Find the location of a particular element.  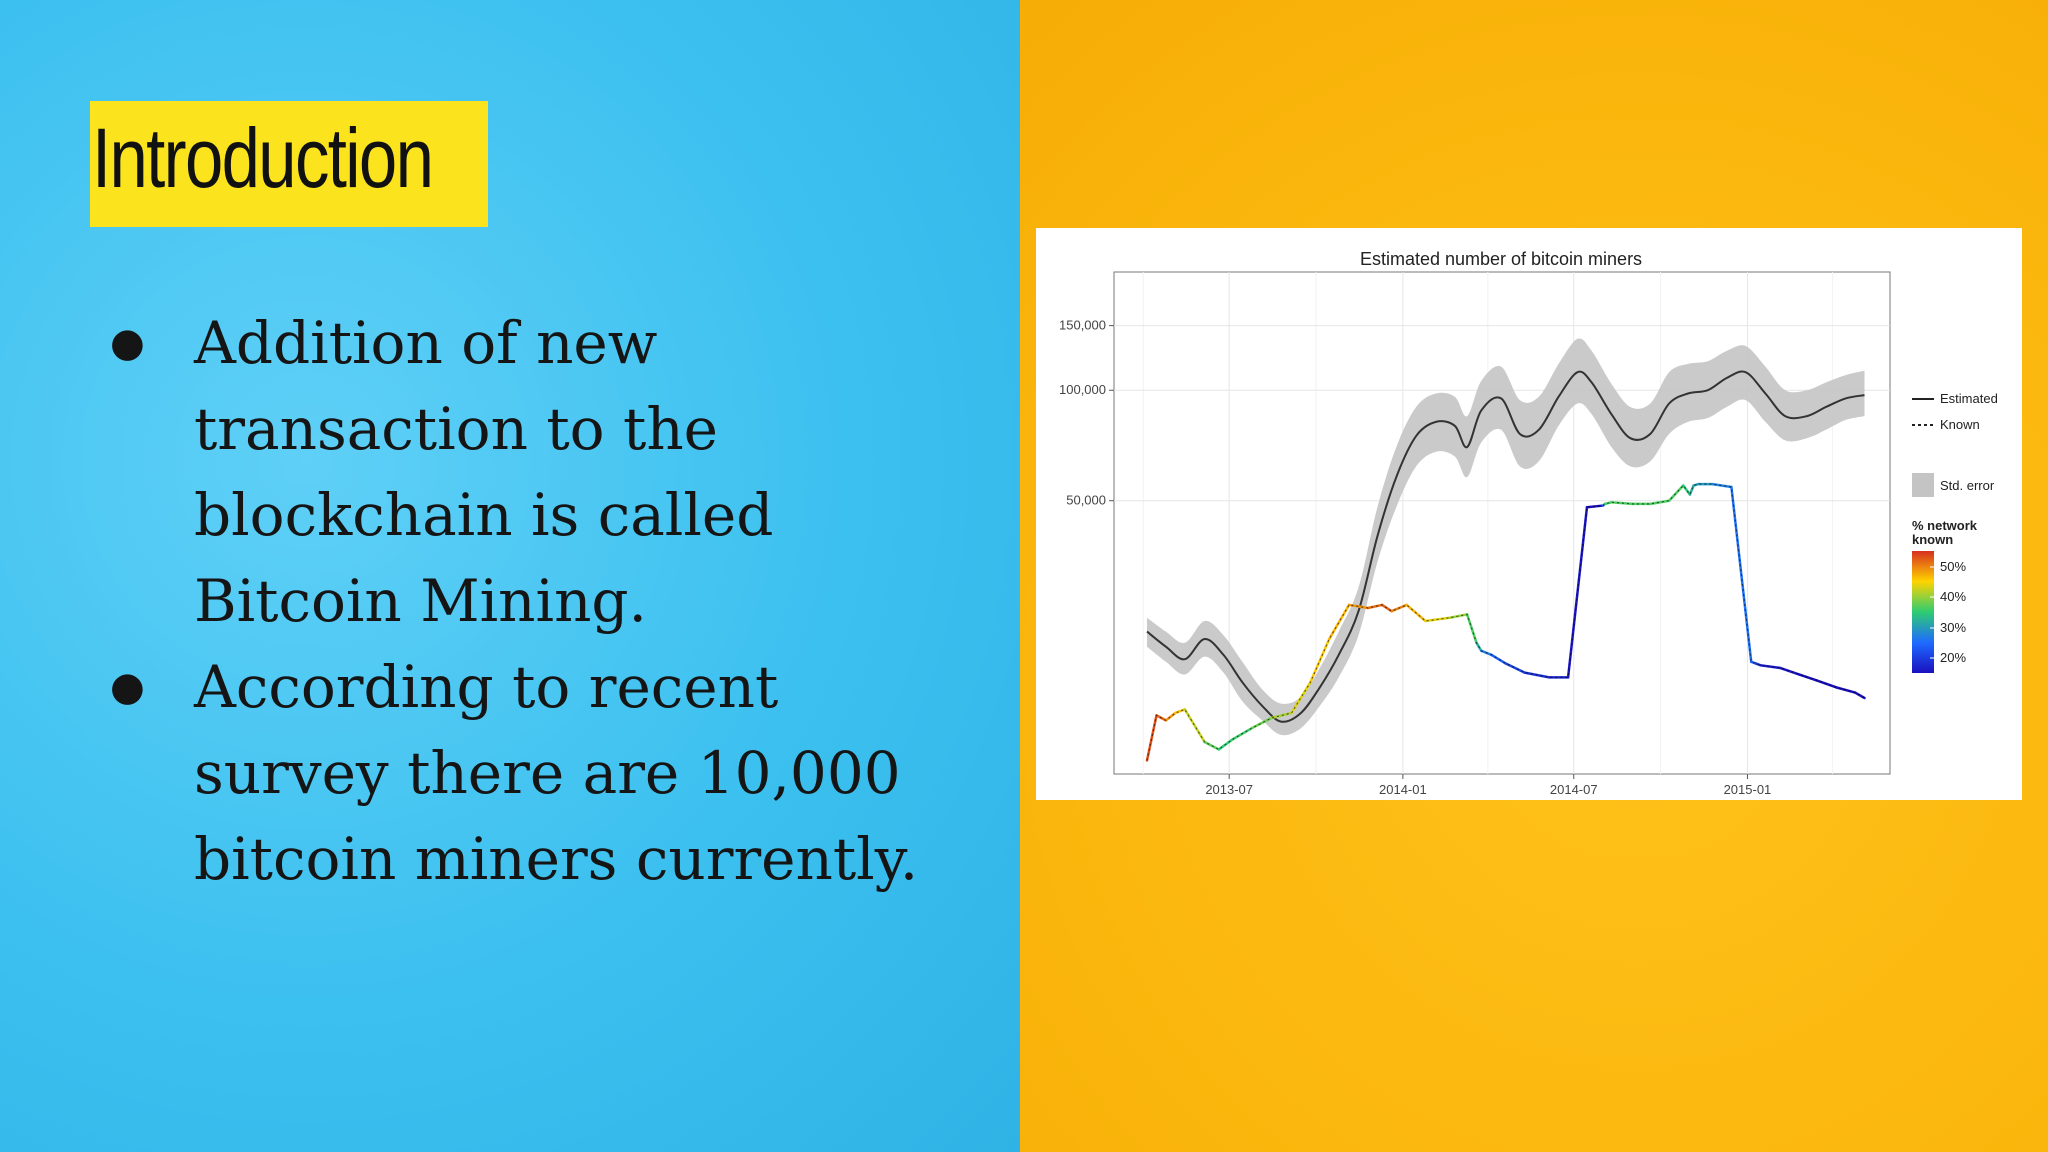

x-tick-label: 2015-01 is located at coordinates (1748, 789).